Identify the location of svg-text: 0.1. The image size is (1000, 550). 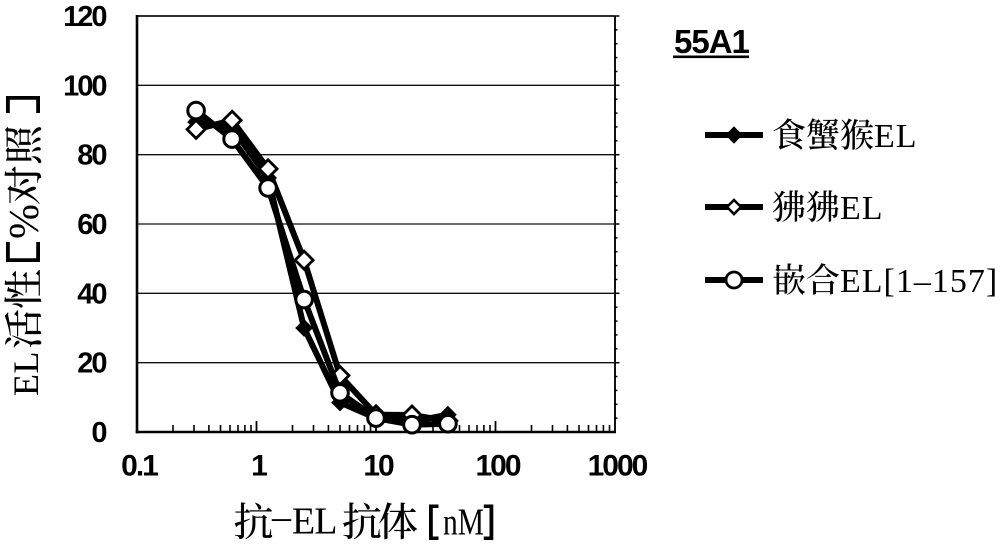
(139, 466).